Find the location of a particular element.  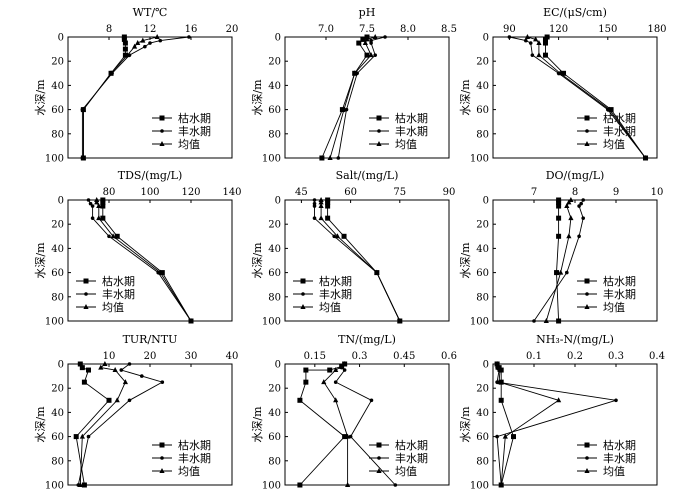

y-tick-label: 80 is located at coordinates (274, 134).